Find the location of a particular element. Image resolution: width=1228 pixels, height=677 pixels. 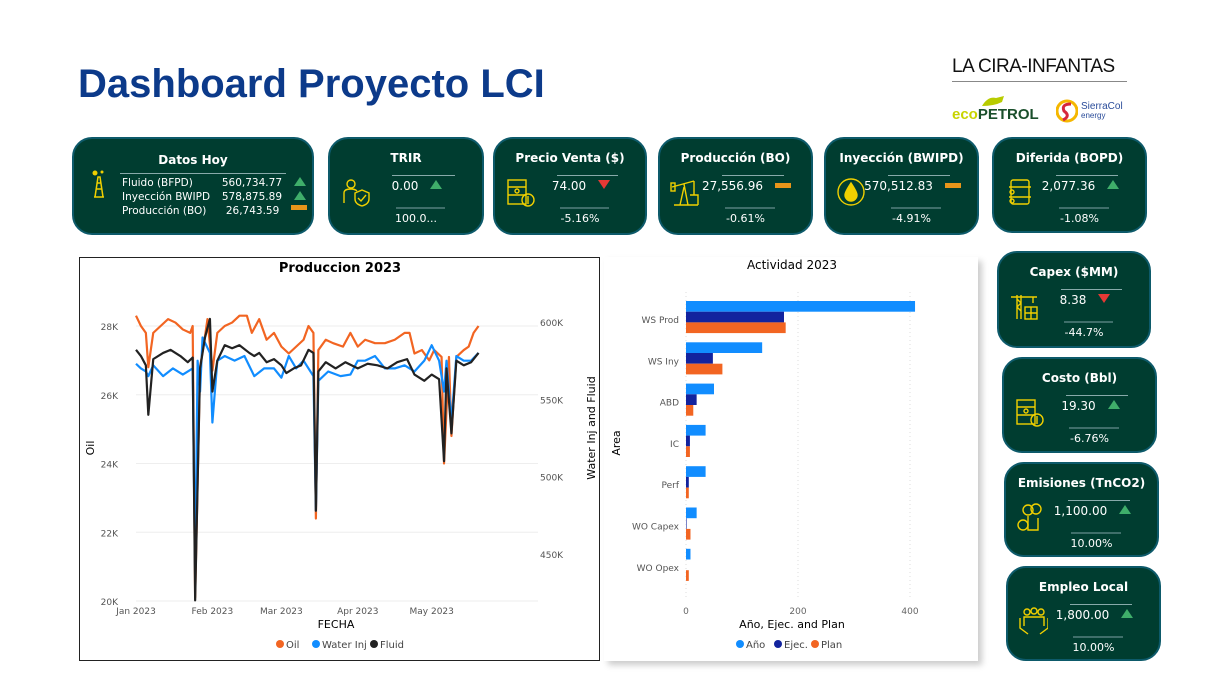

kpi-value: 1,100.00 is located at coordinates (1081, 511).